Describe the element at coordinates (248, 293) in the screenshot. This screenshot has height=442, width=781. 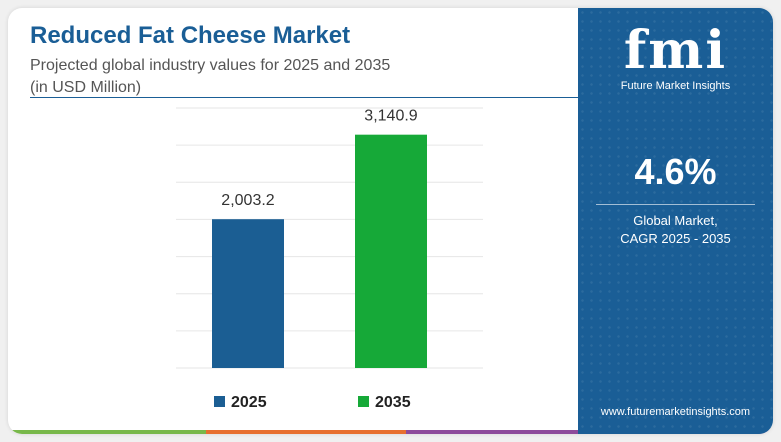
I see `bar-2025` at that location.